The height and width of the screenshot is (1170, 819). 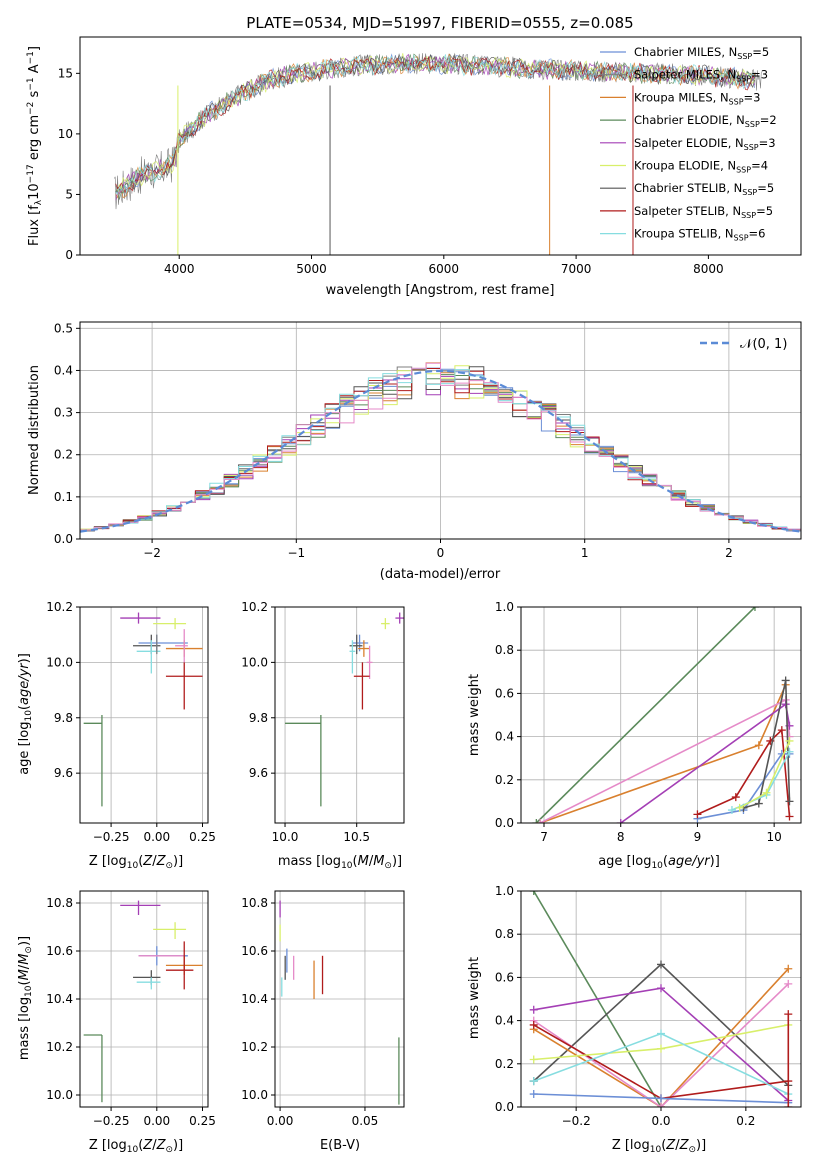 I want to click on spectrum-xlabel: wavelength [Angstrom, rest frame], so click(x=440, y=290).